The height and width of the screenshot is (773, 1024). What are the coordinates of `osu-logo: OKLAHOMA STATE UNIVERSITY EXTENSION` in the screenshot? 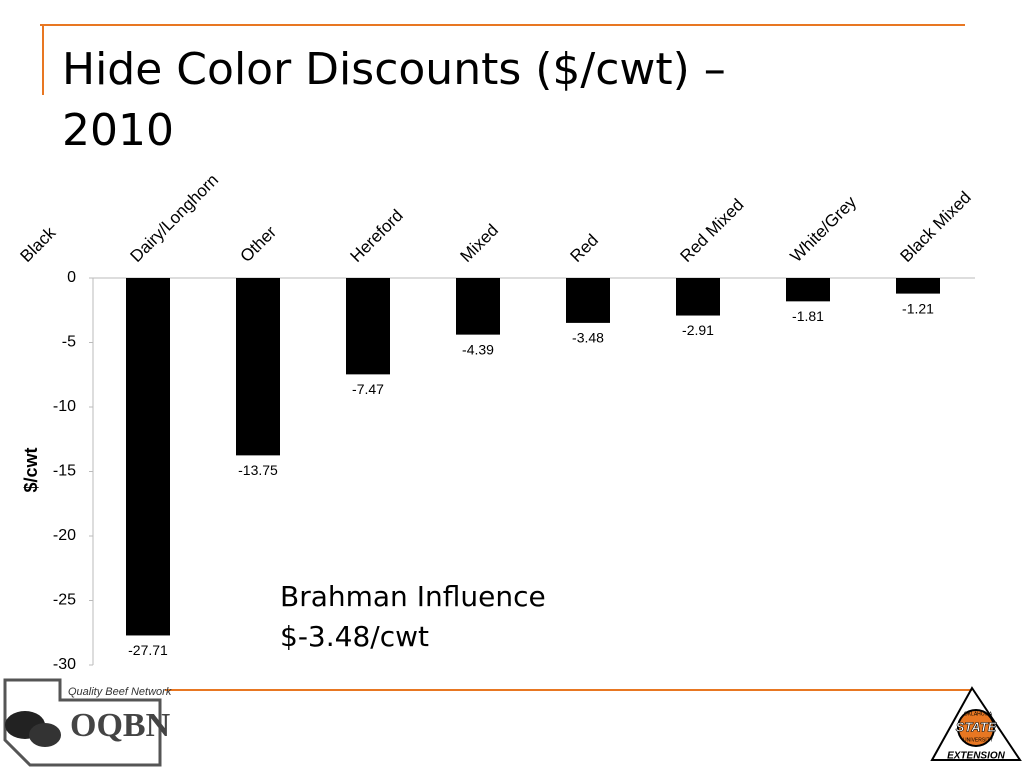 It's located at (976, 724).